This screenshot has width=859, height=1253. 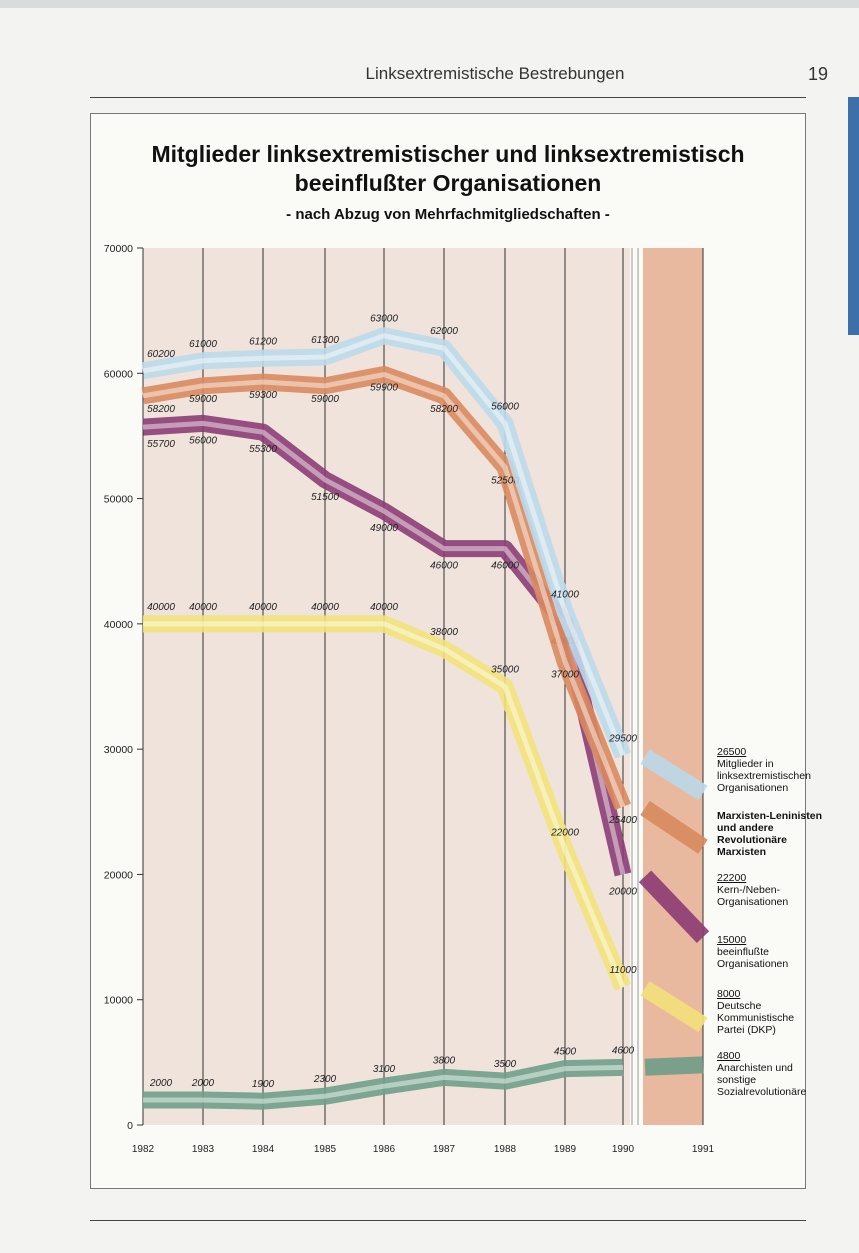 I want to click on x-tick-label: 1988, so click(x=505, y=1149).